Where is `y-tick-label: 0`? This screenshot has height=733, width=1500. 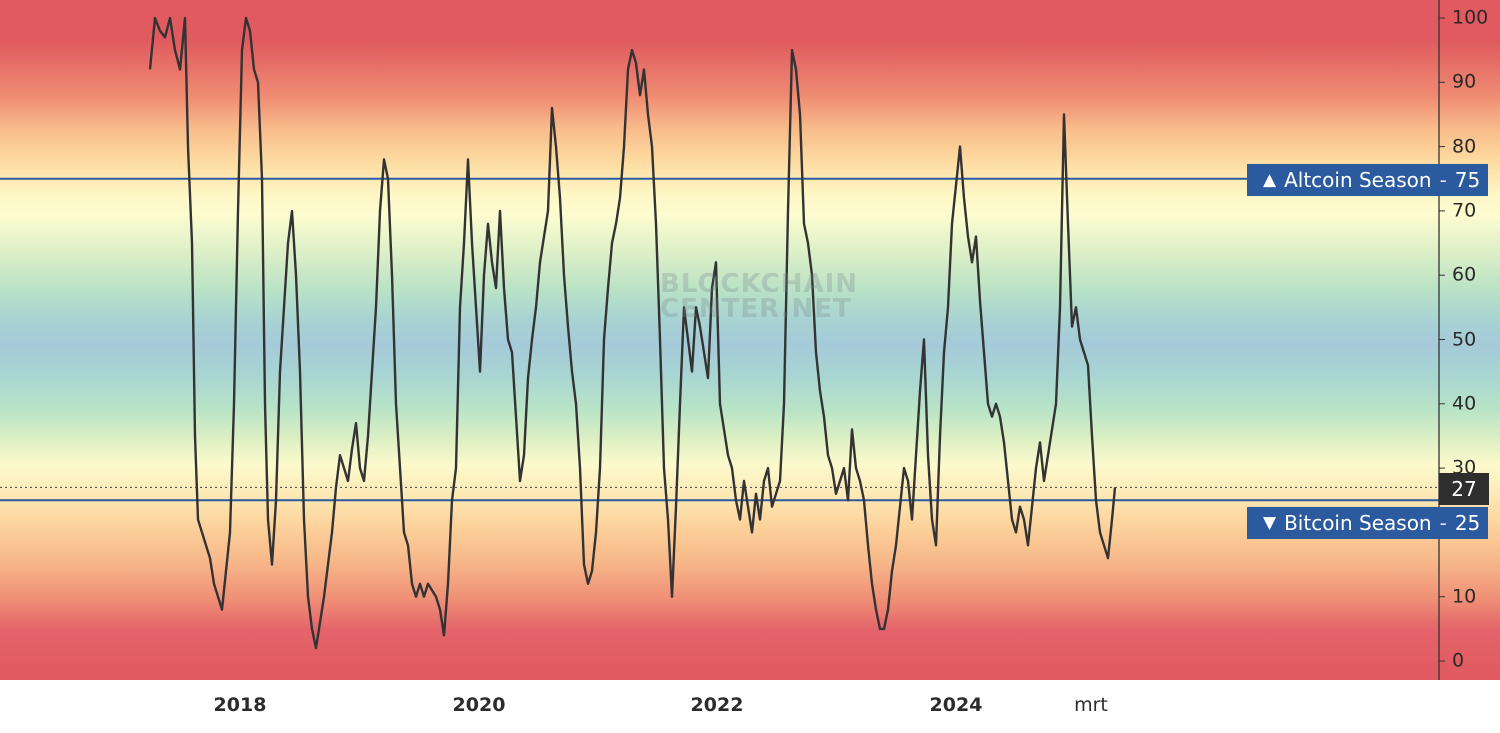 y-tick-label: 0 is located at coordinates (1458, 660).